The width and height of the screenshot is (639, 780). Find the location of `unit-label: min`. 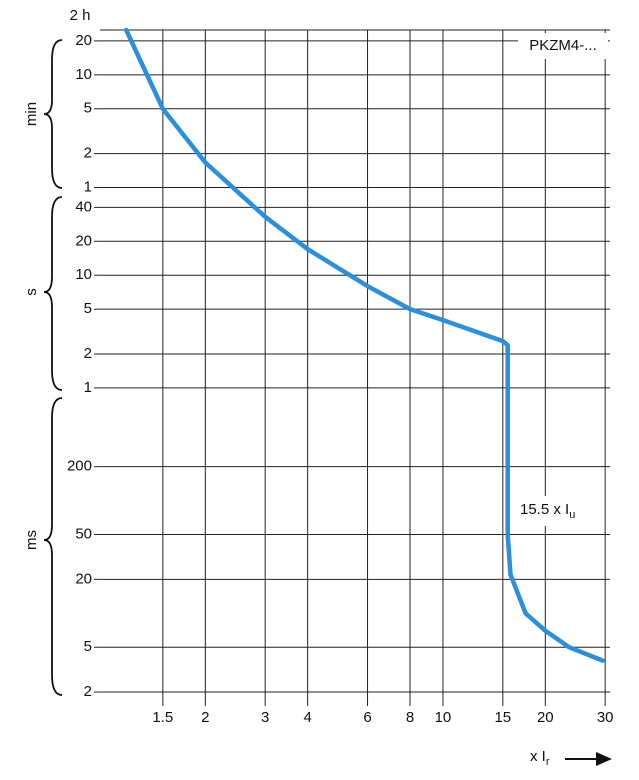

unit-label: min is located at coordinates (31, 114).